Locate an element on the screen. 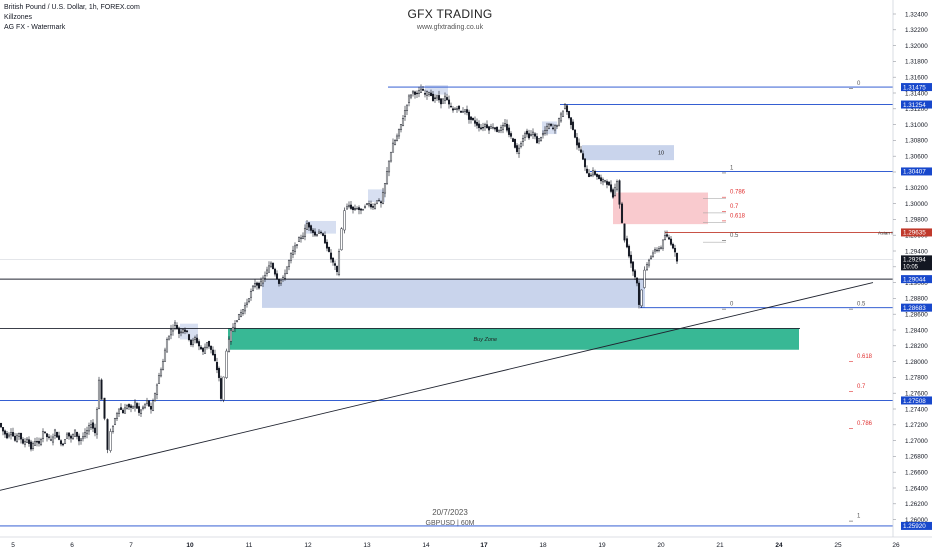 Image resolution: width=932 pixels, height=550 pixels. time-tick-label: 24 is located at coordinates (779, 545).